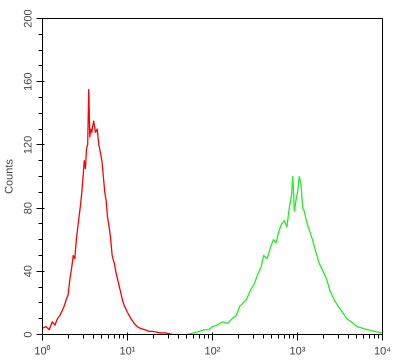 The height and width of the screenshot is (360, 400). What do you see at coordinates (10, 176) in the screenshot?
I see `y-axis-title: Counts` at bounding box center [10, 176].